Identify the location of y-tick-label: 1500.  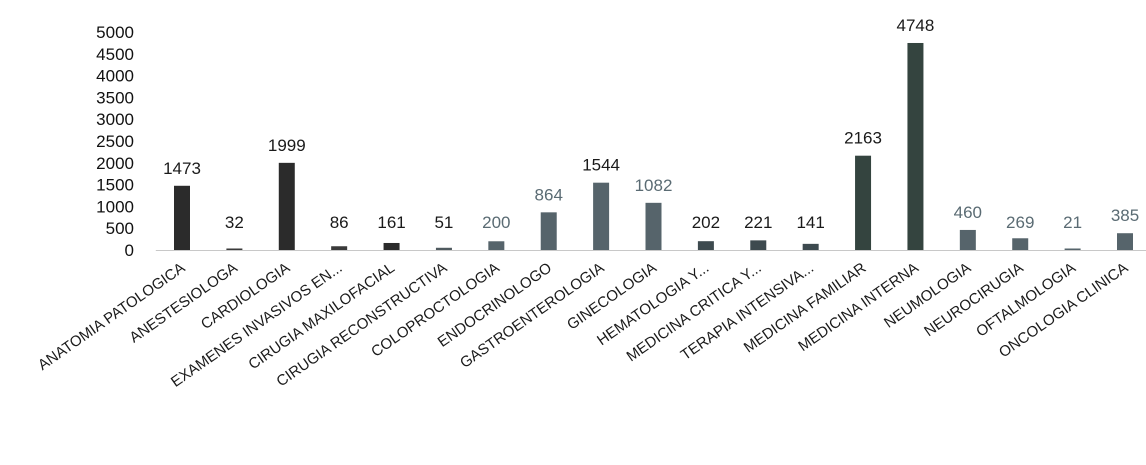
(115, 185).